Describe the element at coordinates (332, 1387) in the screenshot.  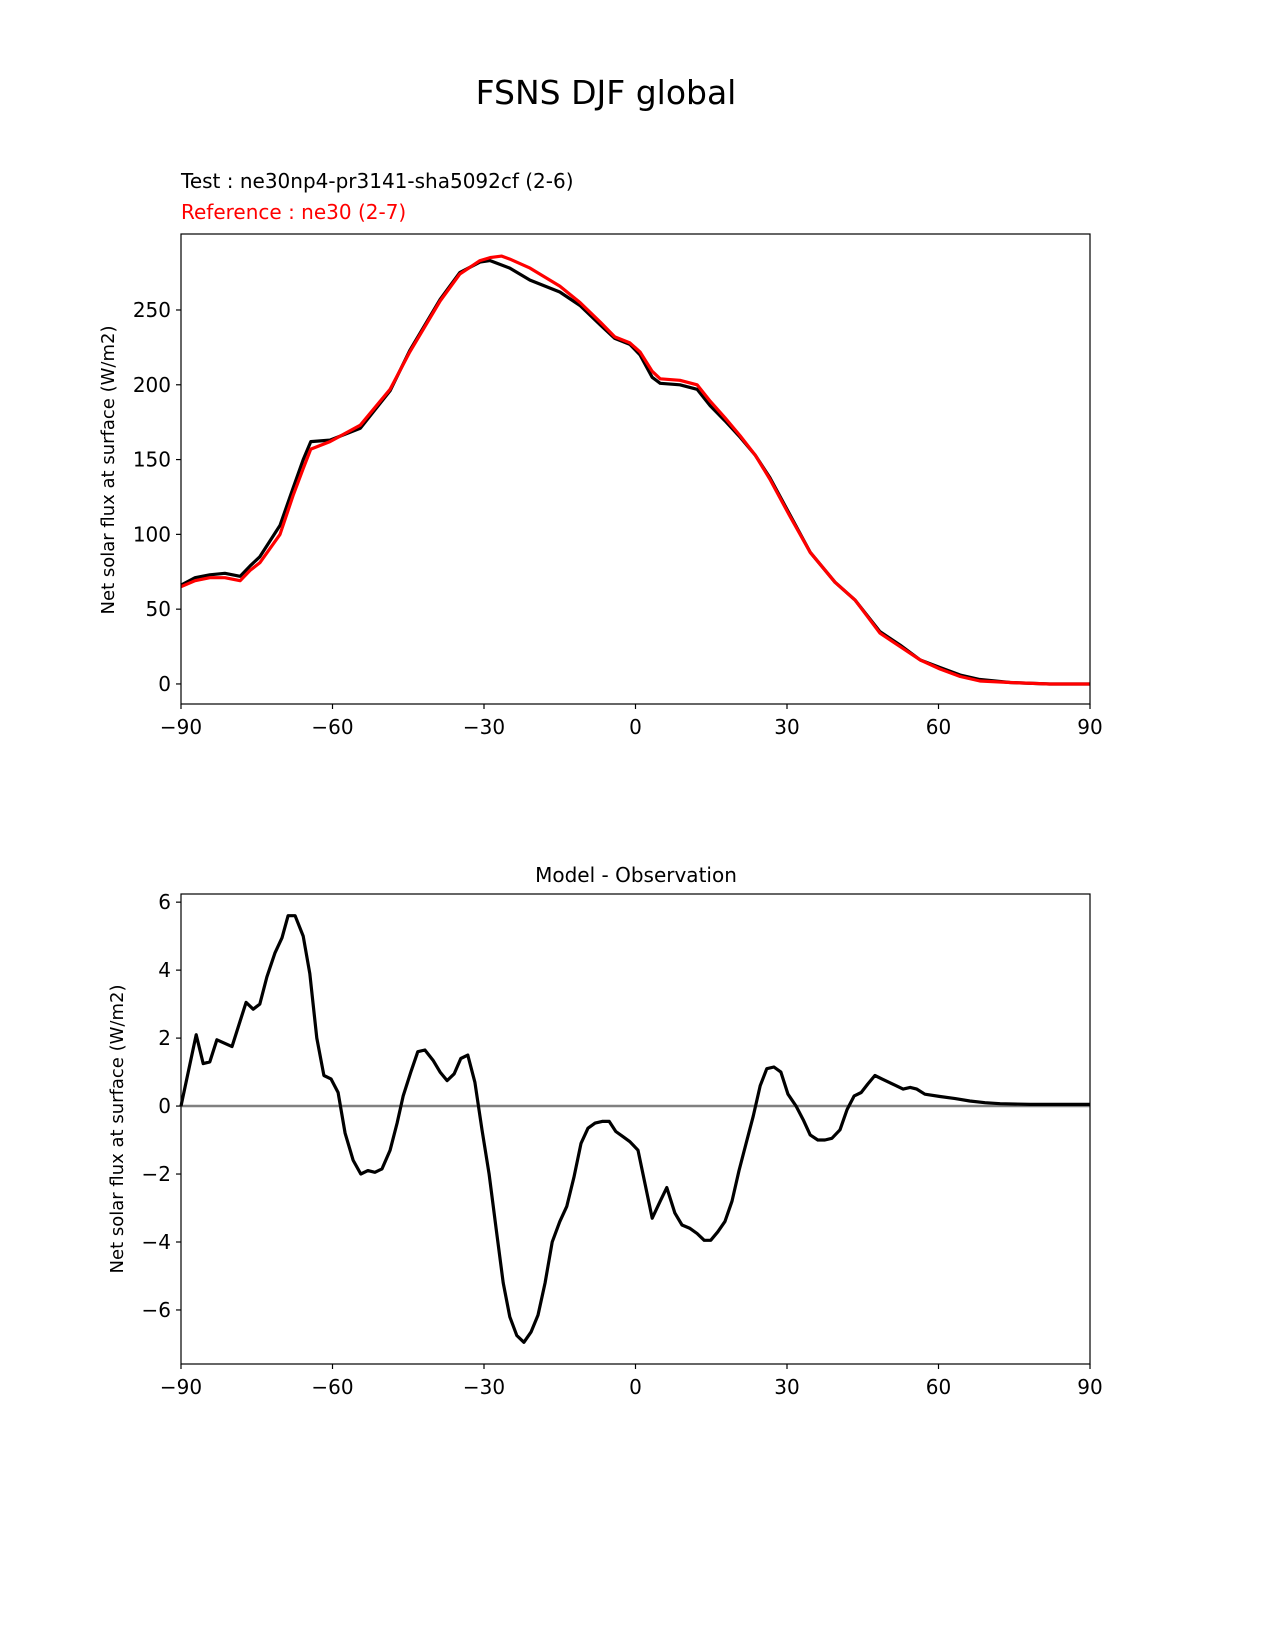
I see `bottom-x-tick-label: −60` at that location.